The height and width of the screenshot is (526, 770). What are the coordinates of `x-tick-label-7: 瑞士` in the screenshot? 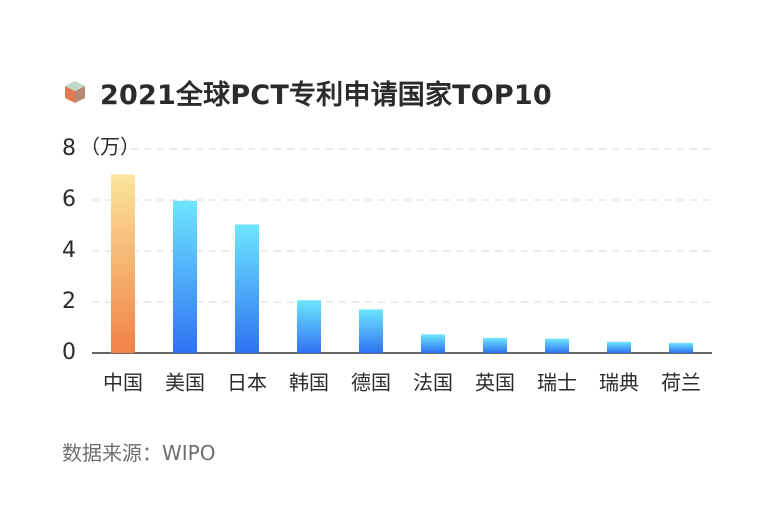 It's located at (557, 383).